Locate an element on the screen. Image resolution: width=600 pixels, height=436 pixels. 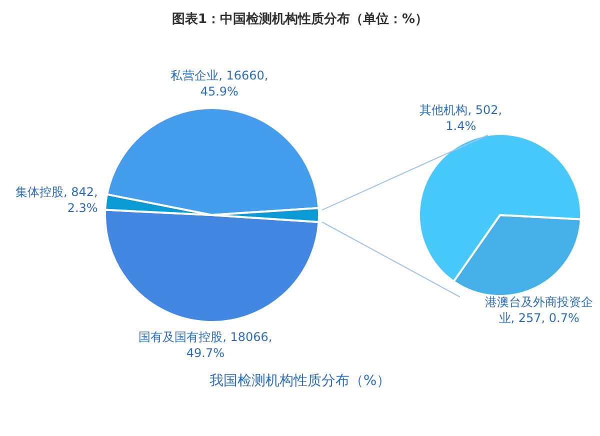
slice-label: 其他机构, 502, 1.4% is located at coordinates (461, 118).